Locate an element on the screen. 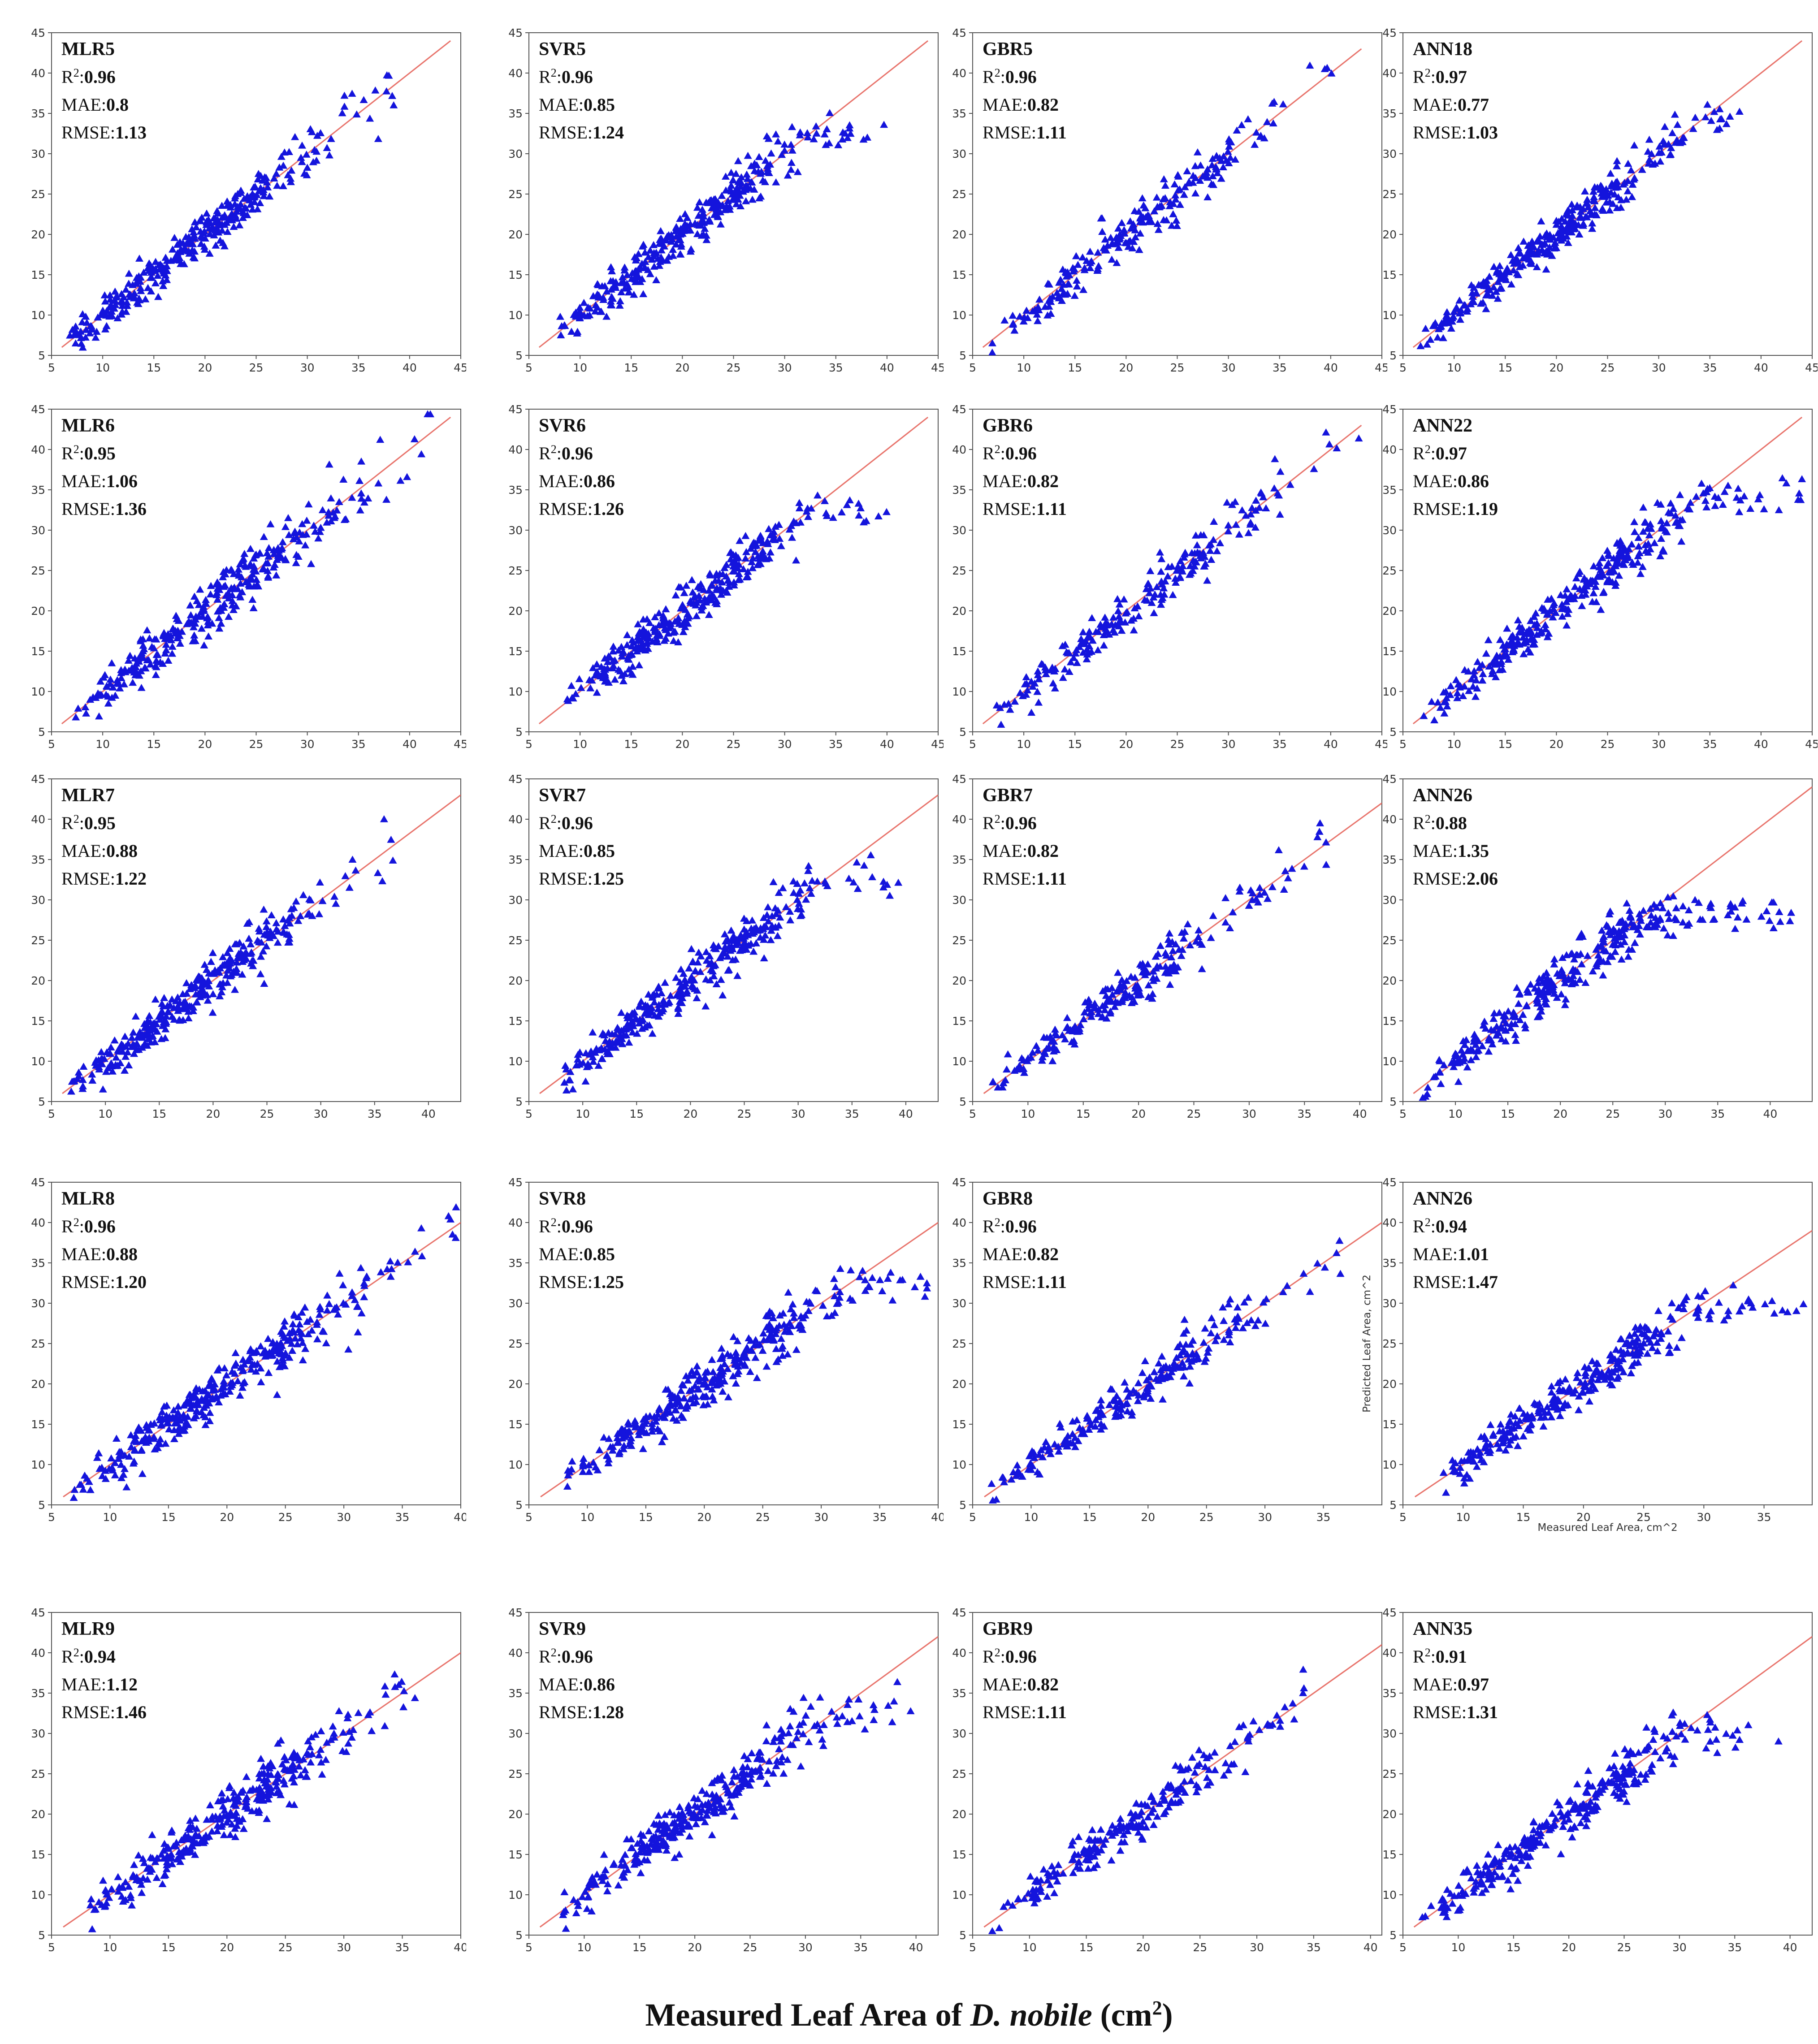  panel-title: MLR6 is located at coordinates (88, 425).